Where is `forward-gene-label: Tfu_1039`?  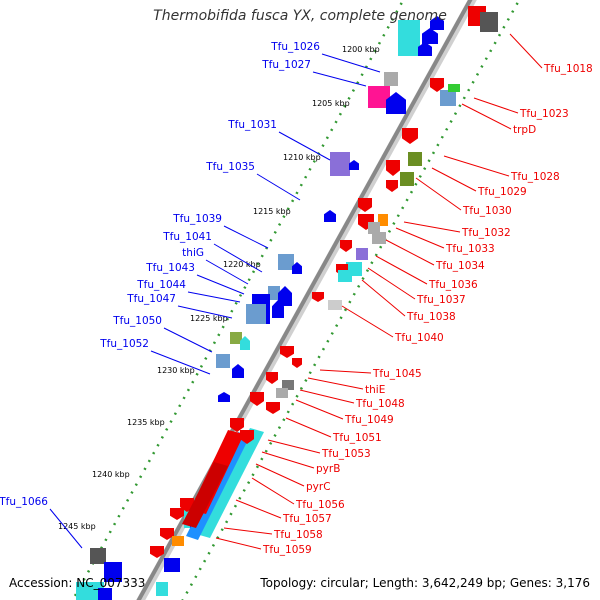
forward-gene-label: Tfu_1039 is located at coordinates (197, 219).